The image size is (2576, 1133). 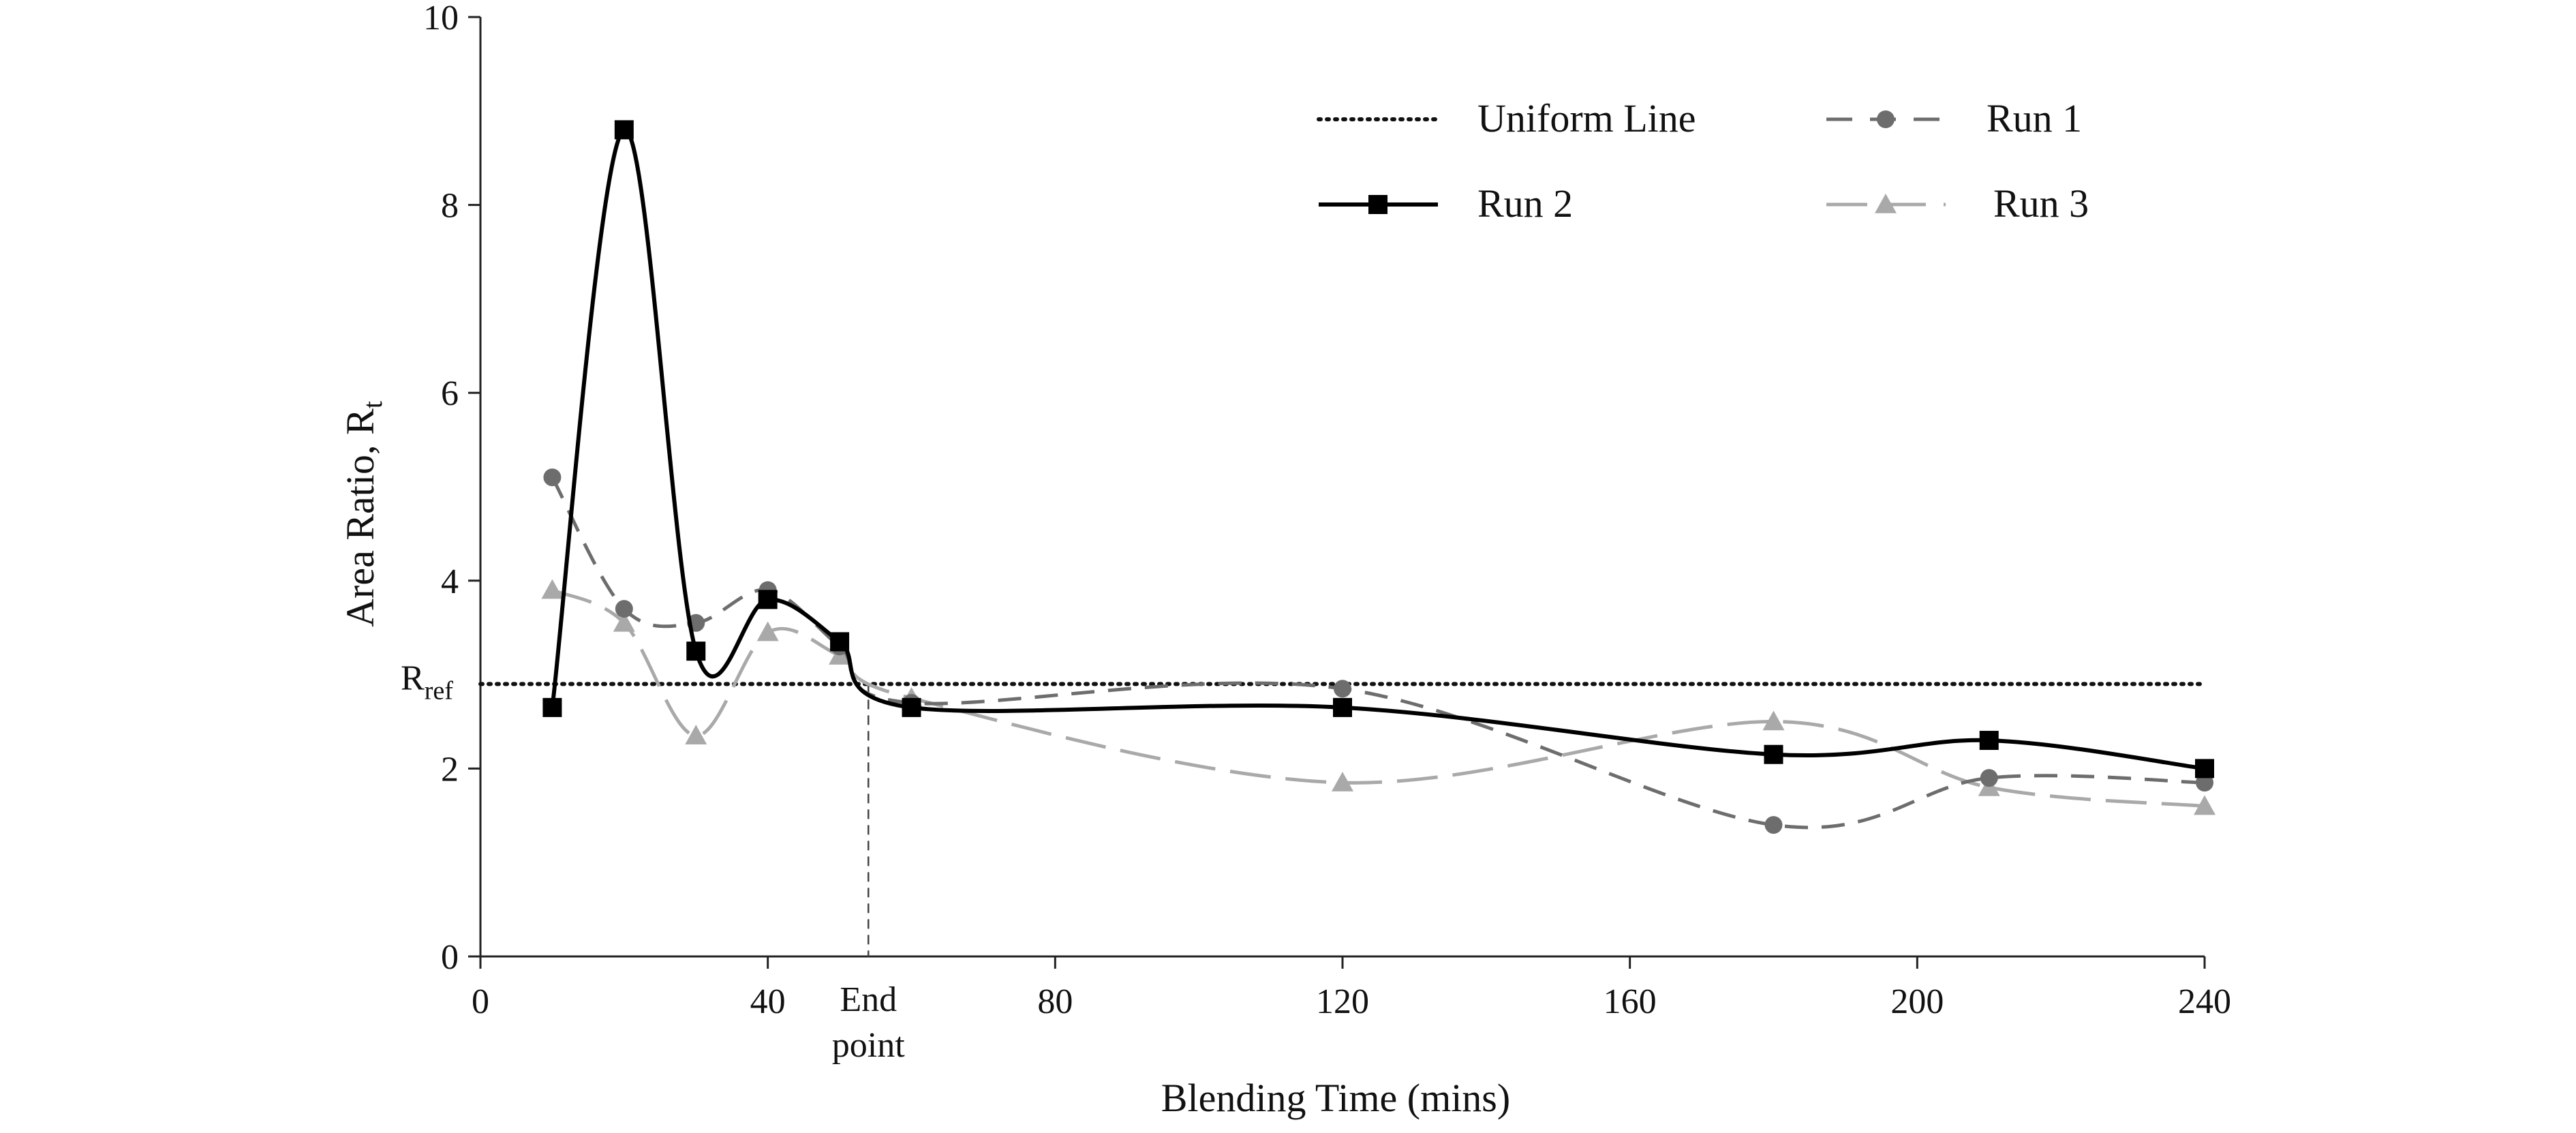 I want to click on y-tick-label: 4, so click(x=450, y=581).